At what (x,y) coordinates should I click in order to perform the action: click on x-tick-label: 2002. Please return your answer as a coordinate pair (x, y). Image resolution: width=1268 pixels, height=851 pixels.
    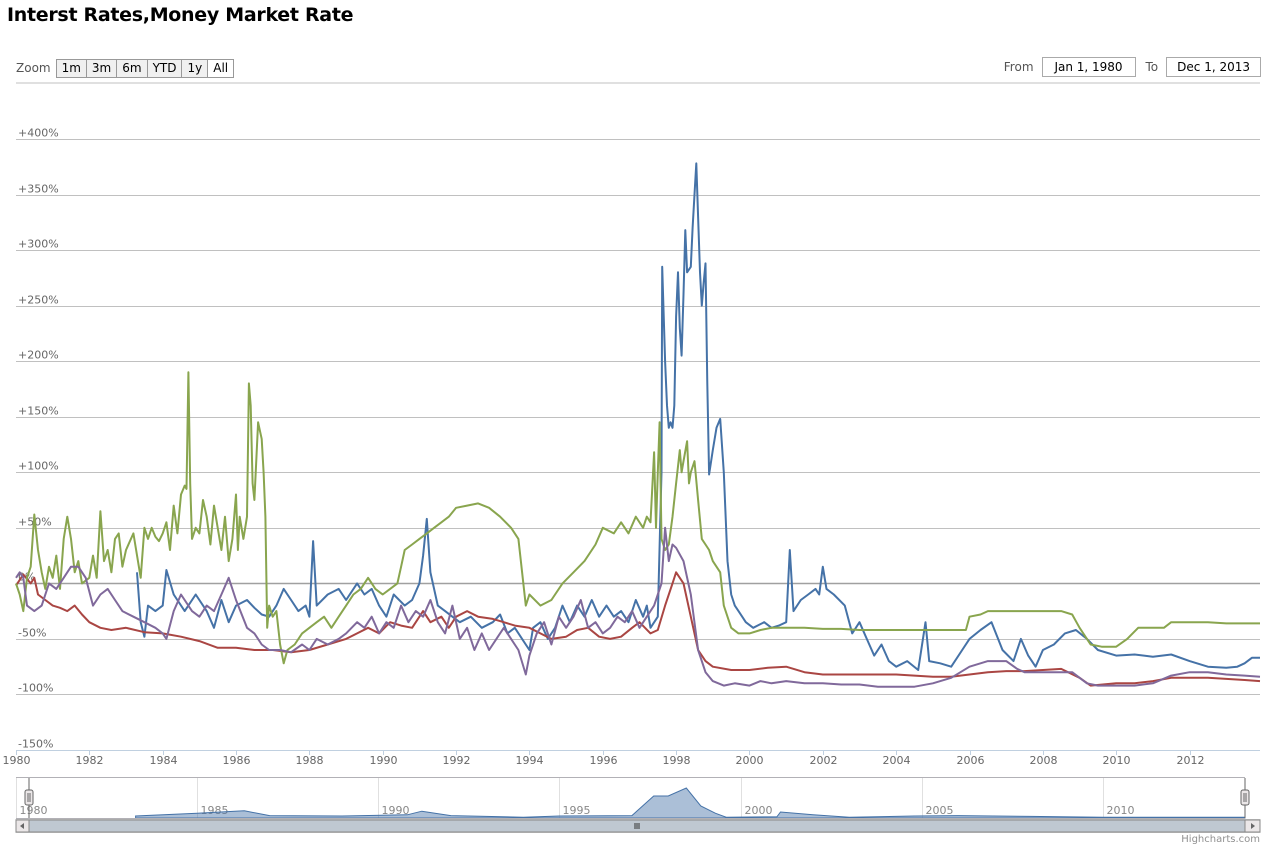
    Looking at the image, I should click on (824, 760).